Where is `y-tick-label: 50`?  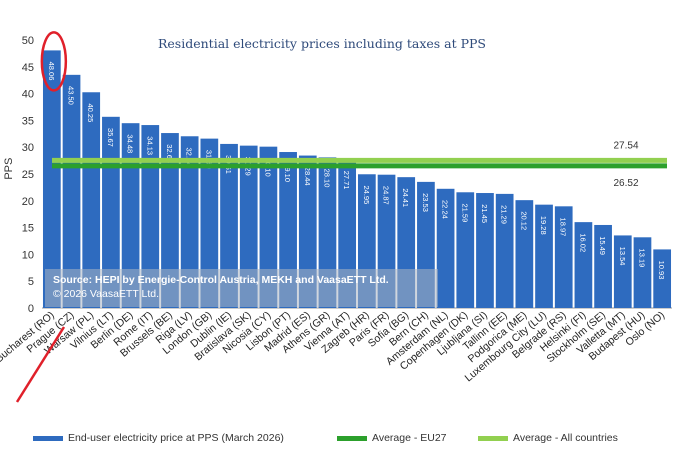 y-tick-label: 50 is located at coordinates (28, 41).